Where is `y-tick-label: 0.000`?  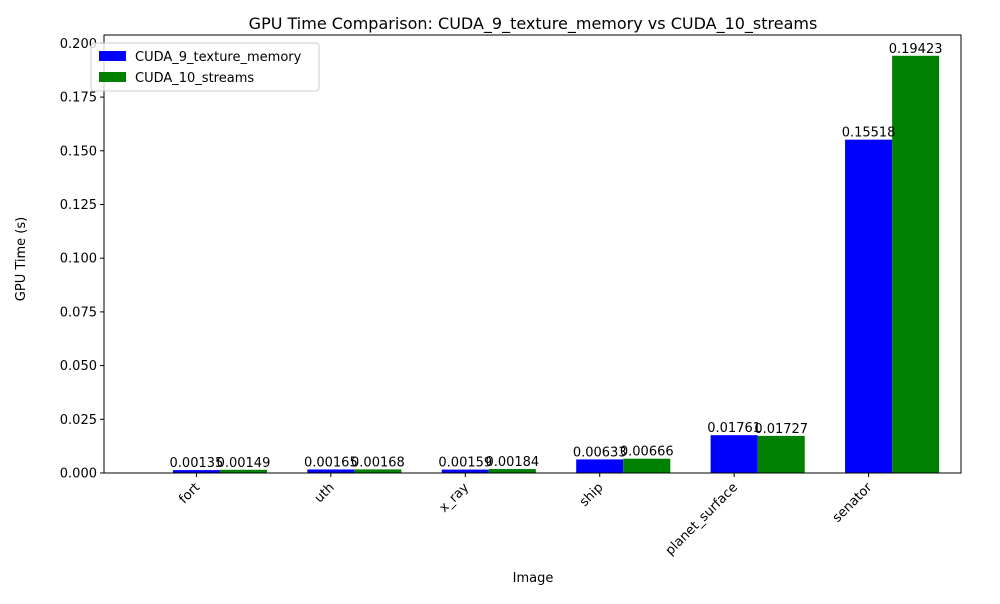
y-tick-label: 0.000 is located at coordinates (78, 474).